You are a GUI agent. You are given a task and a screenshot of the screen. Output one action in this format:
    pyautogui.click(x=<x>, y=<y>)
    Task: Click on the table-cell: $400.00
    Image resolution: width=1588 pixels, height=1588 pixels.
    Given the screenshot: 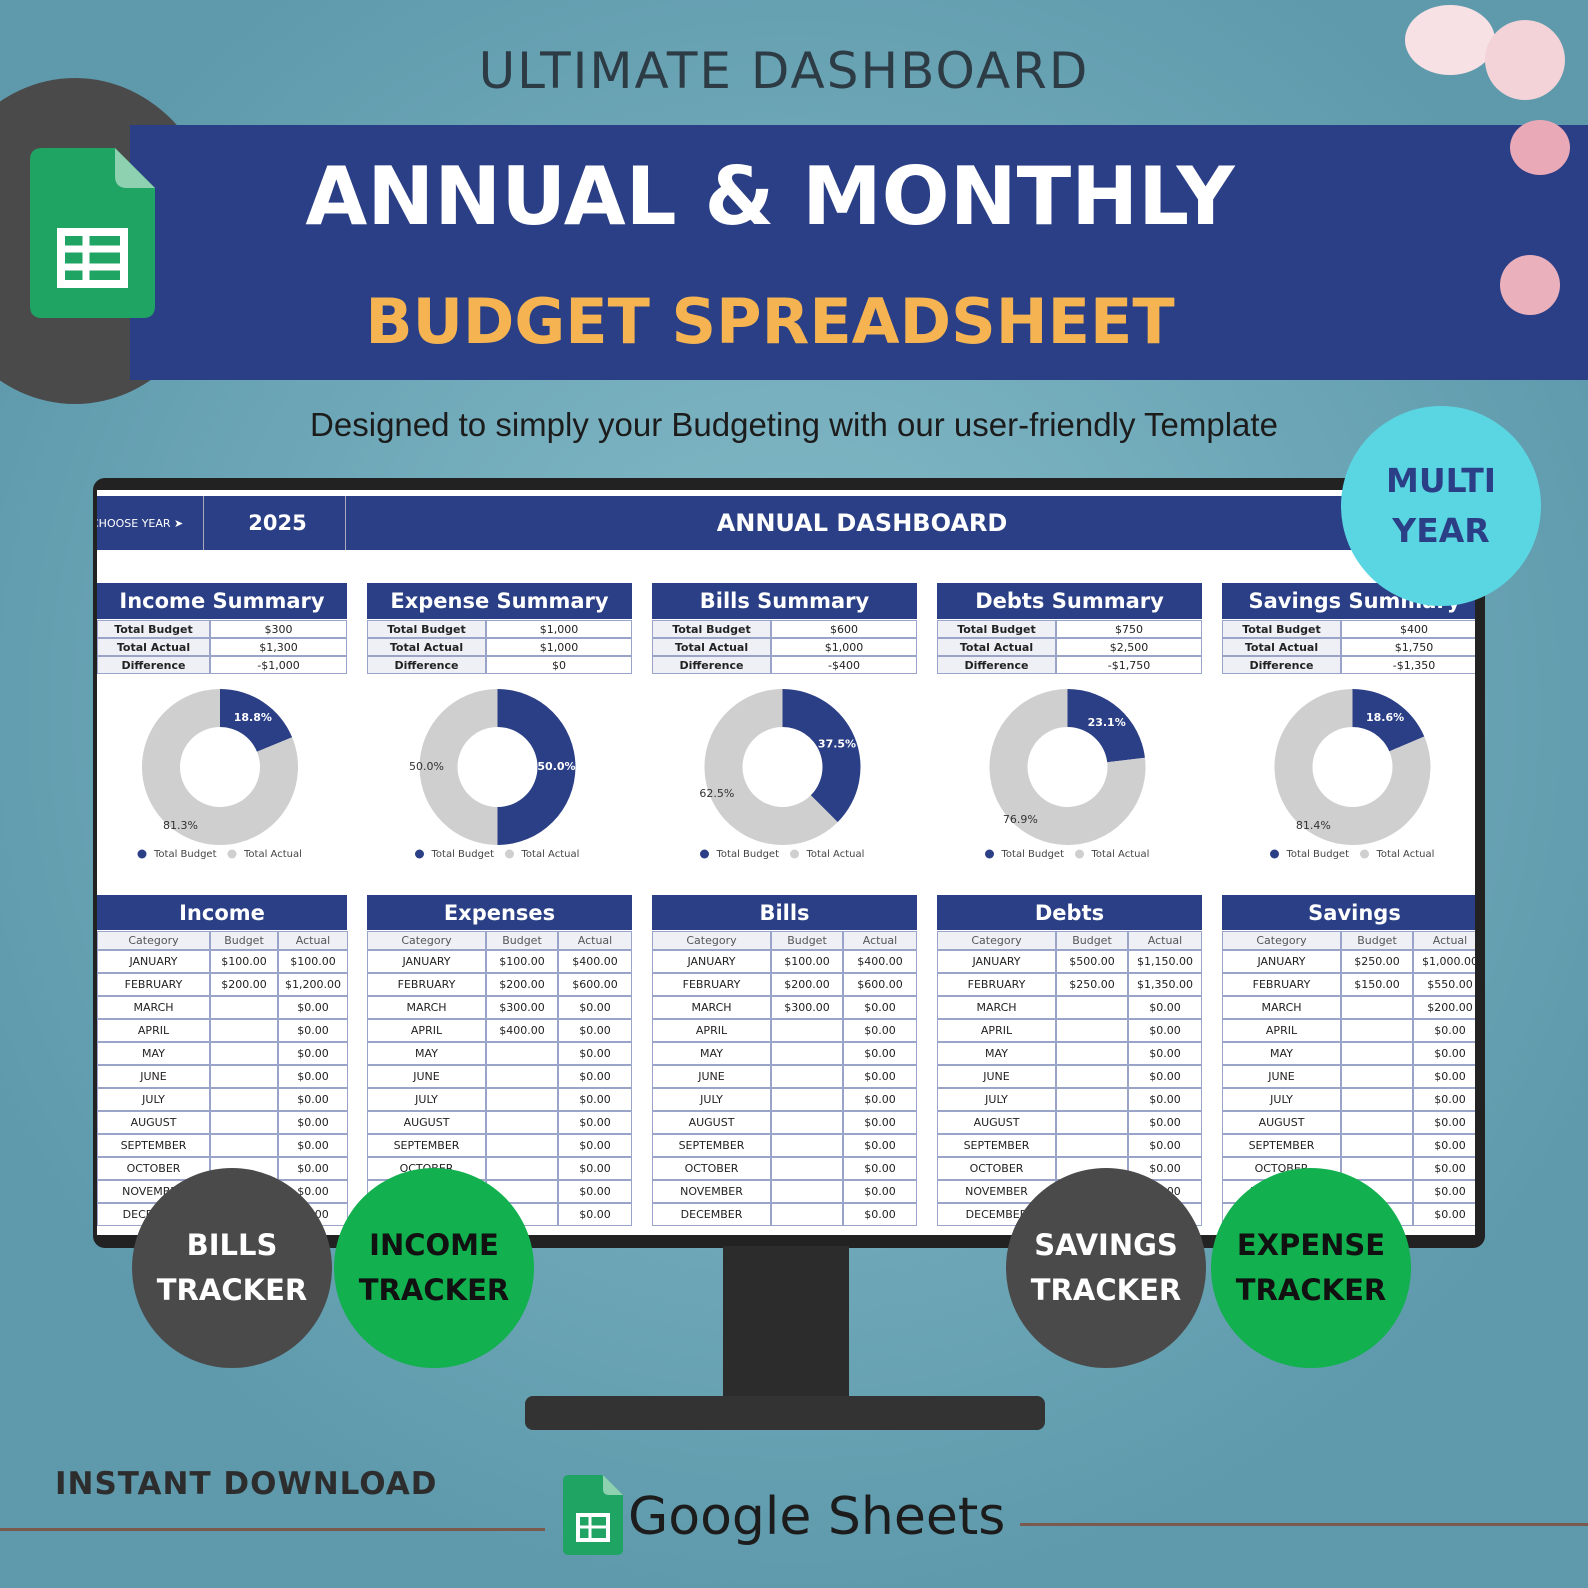 What is the action you would take?
    pyautogui.click(x=880, y=961)
    